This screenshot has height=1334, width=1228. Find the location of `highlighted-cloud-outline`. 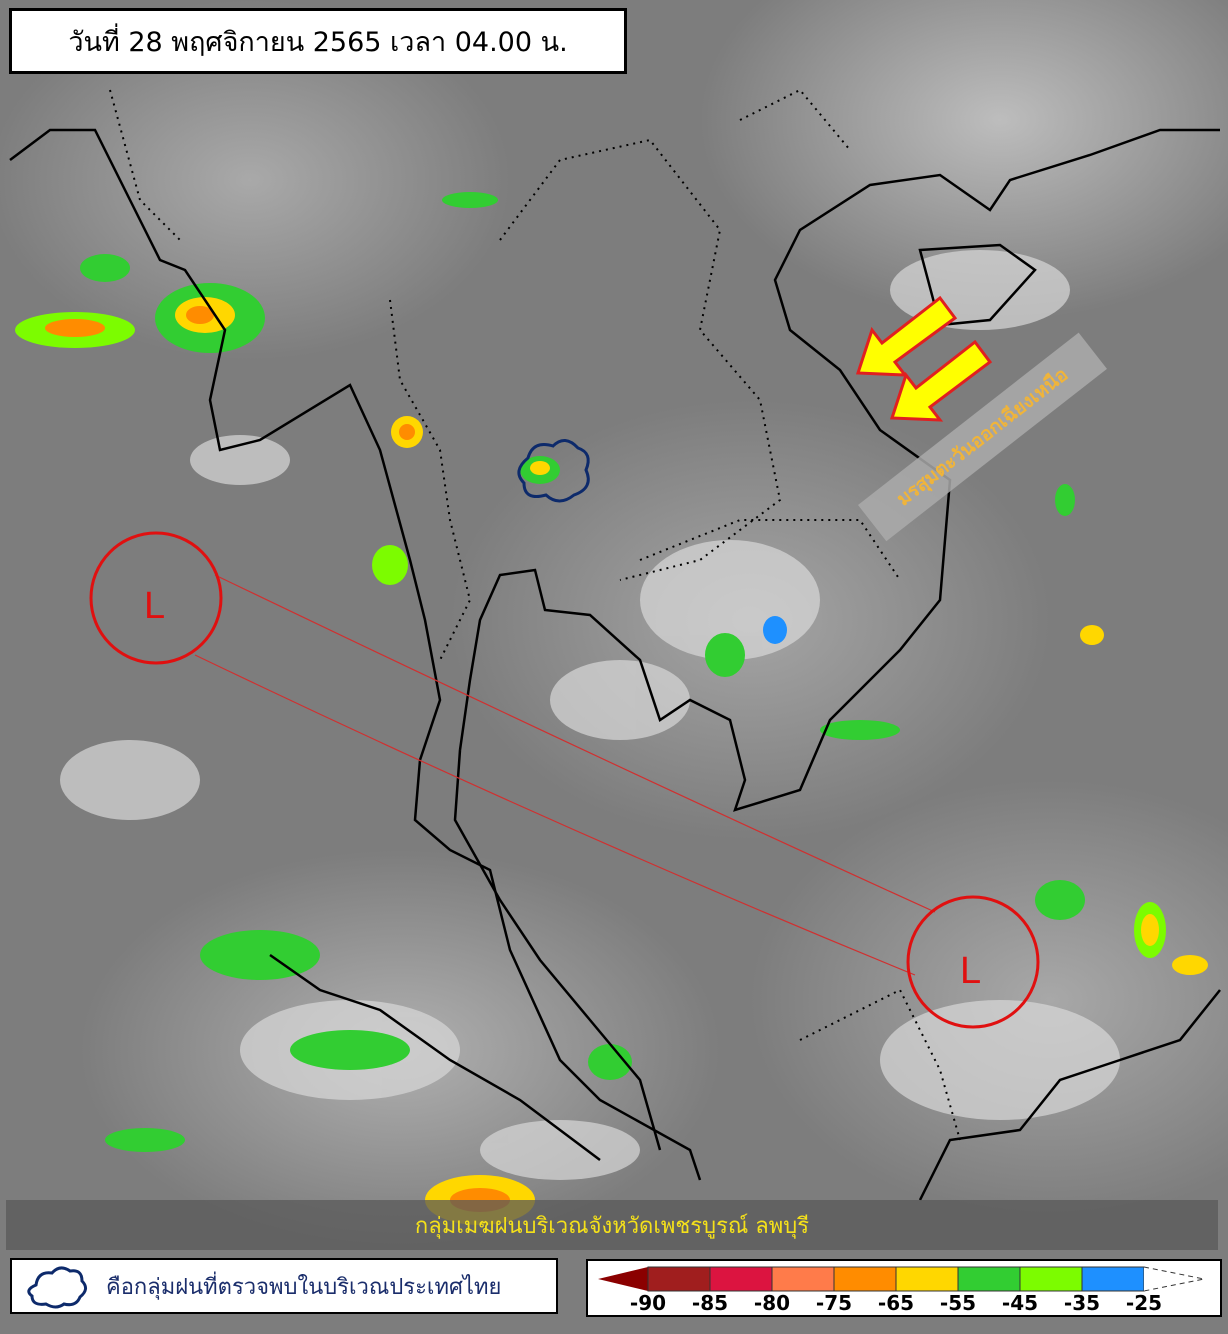

highlighted-cloud-outline is located at coordinates (553, 471).